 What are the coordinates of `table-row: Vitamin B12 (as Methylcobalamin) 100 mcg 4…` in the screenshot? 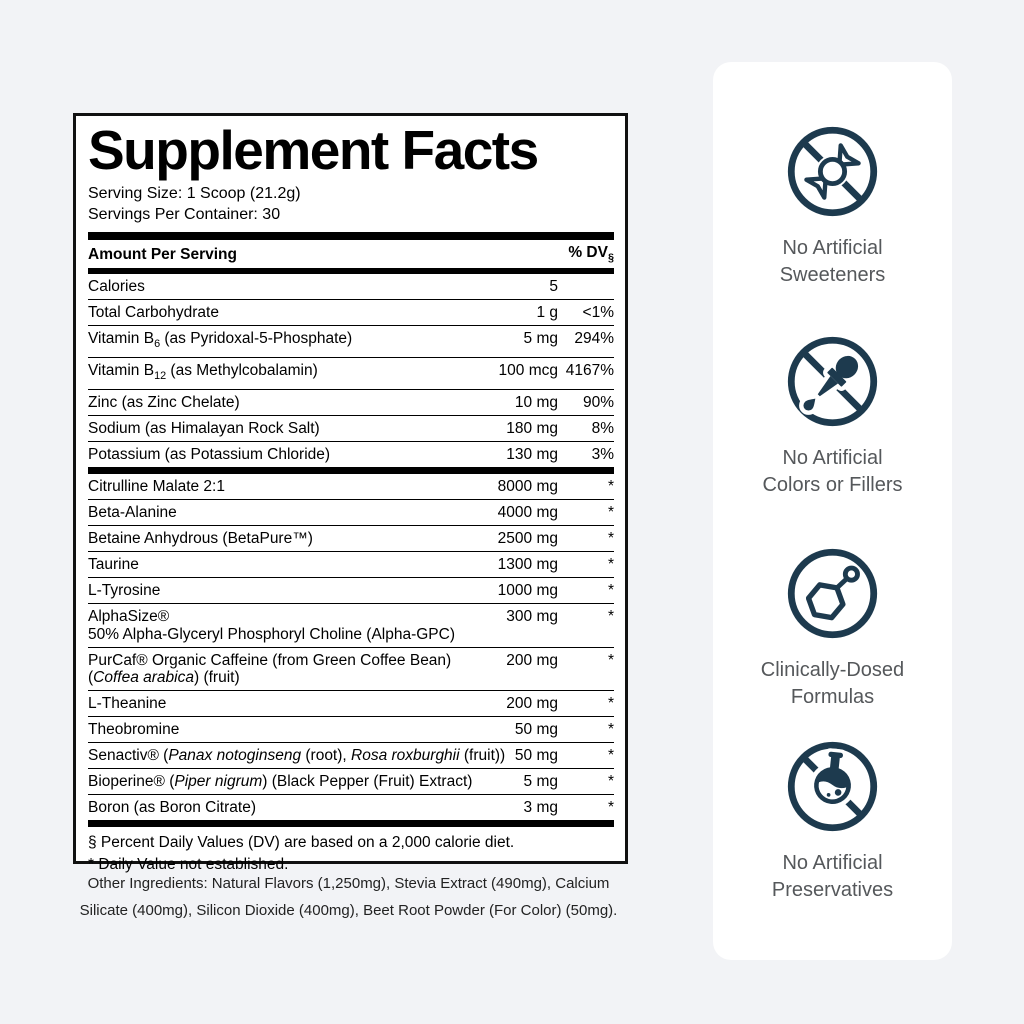 It's located at (351, 374).